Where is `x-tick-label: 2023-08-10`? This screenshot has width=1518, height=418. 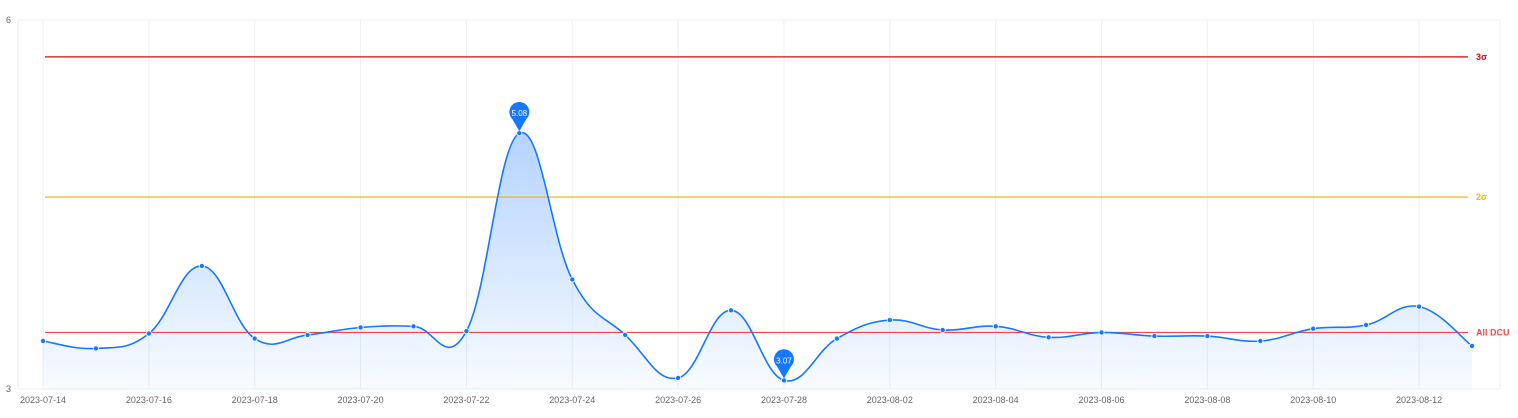
x-tick-label: 2023-08-10 is located at coordinates (1313, 400).